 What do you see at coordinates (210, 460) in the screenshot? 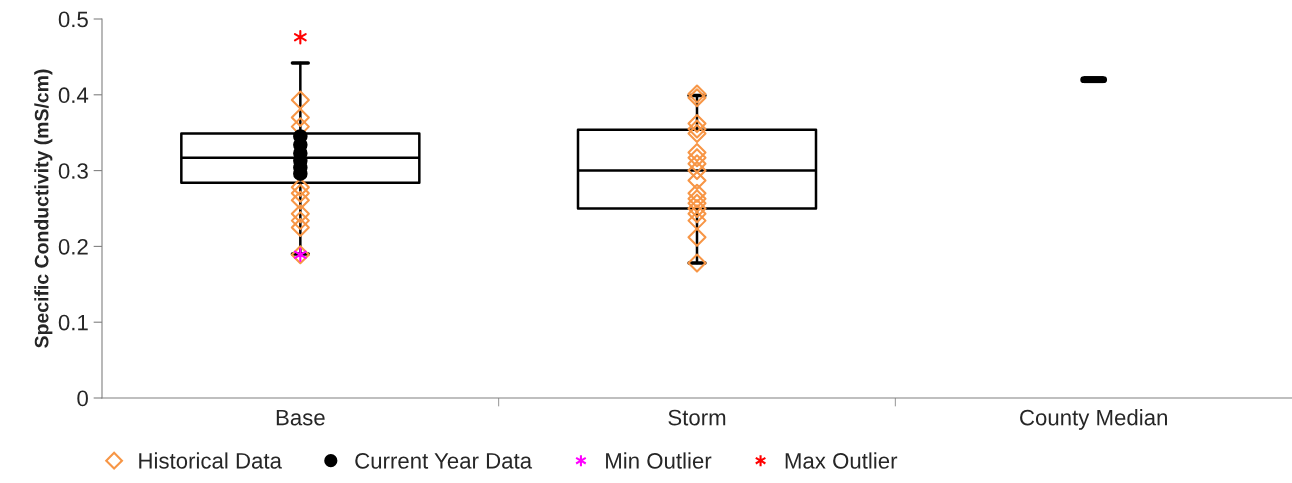
I see `legend-label: Historical Data` at bounding box center [210, 460].